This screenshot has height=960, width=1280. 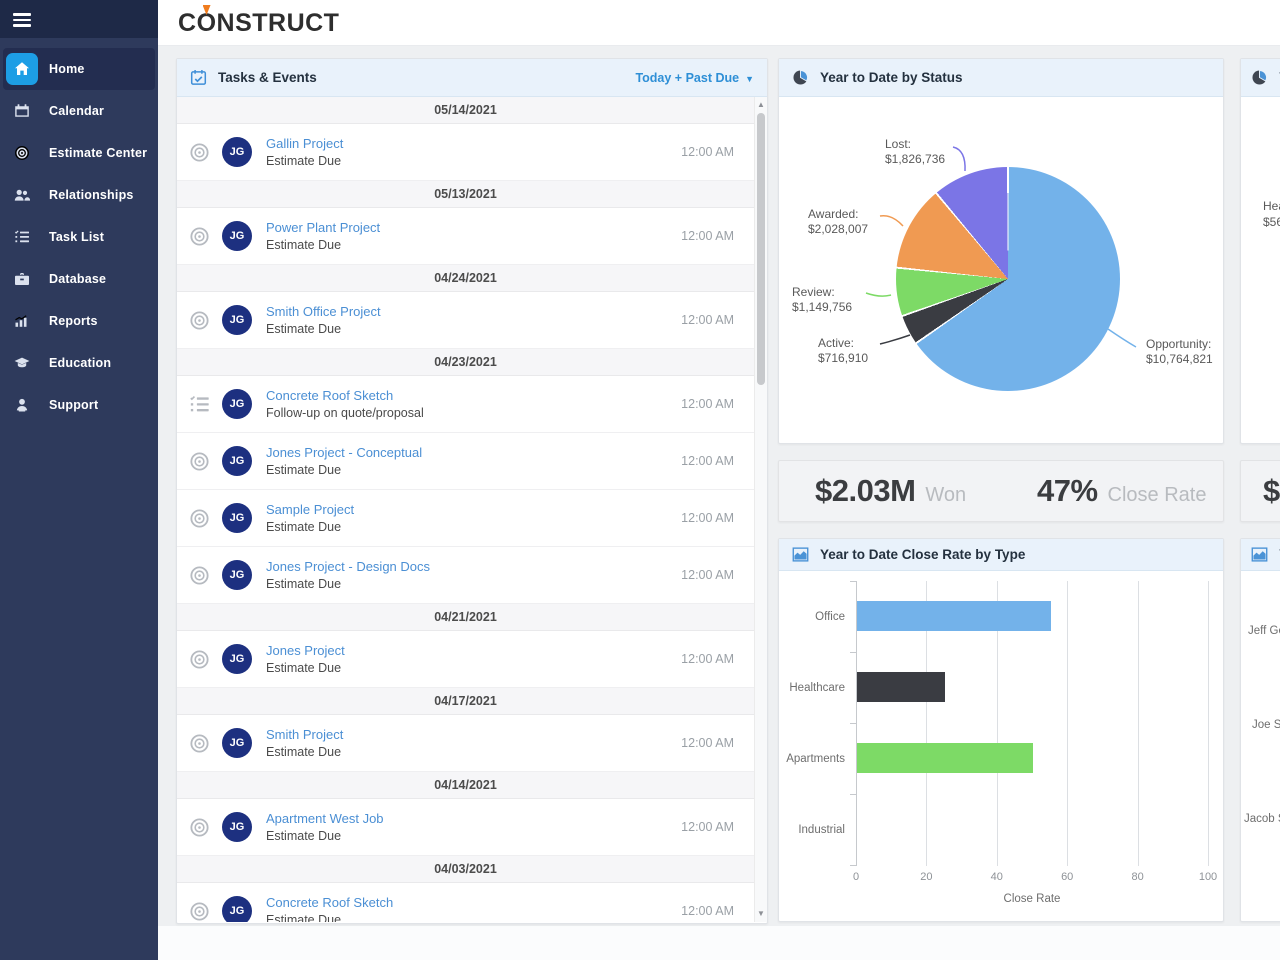 What do you see at coordinates (348, 566) in the screenshot?
I see `task-title-link: Jones Project - Design Docs` at bounding box center [348, 566].